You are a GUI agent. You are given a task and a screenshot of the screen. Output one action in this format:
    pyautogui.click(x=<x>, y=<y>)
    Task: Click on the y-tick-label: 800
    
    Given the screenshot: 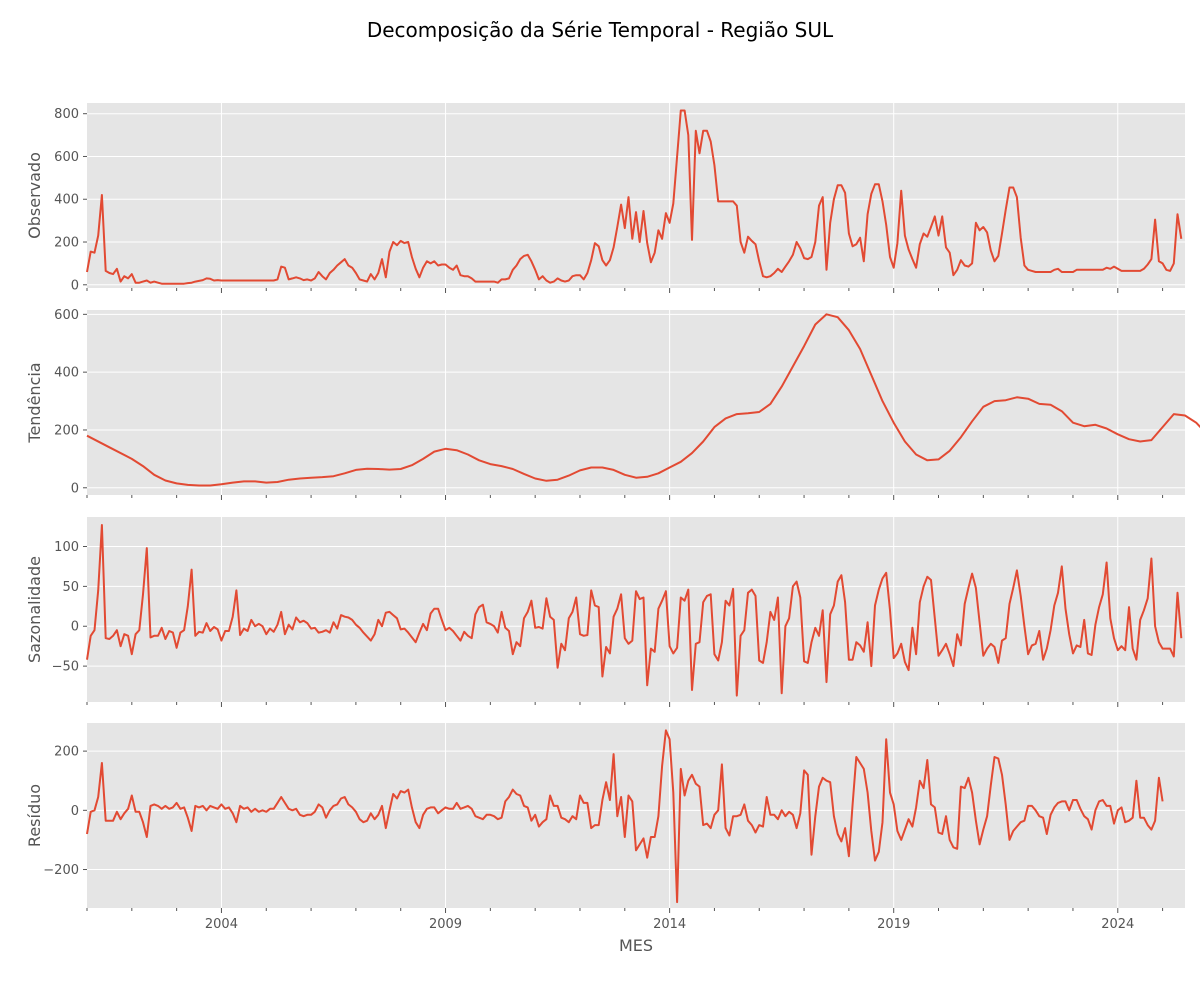 What is the action you would take?
    pyautogui.click(x=66, y=114)
    